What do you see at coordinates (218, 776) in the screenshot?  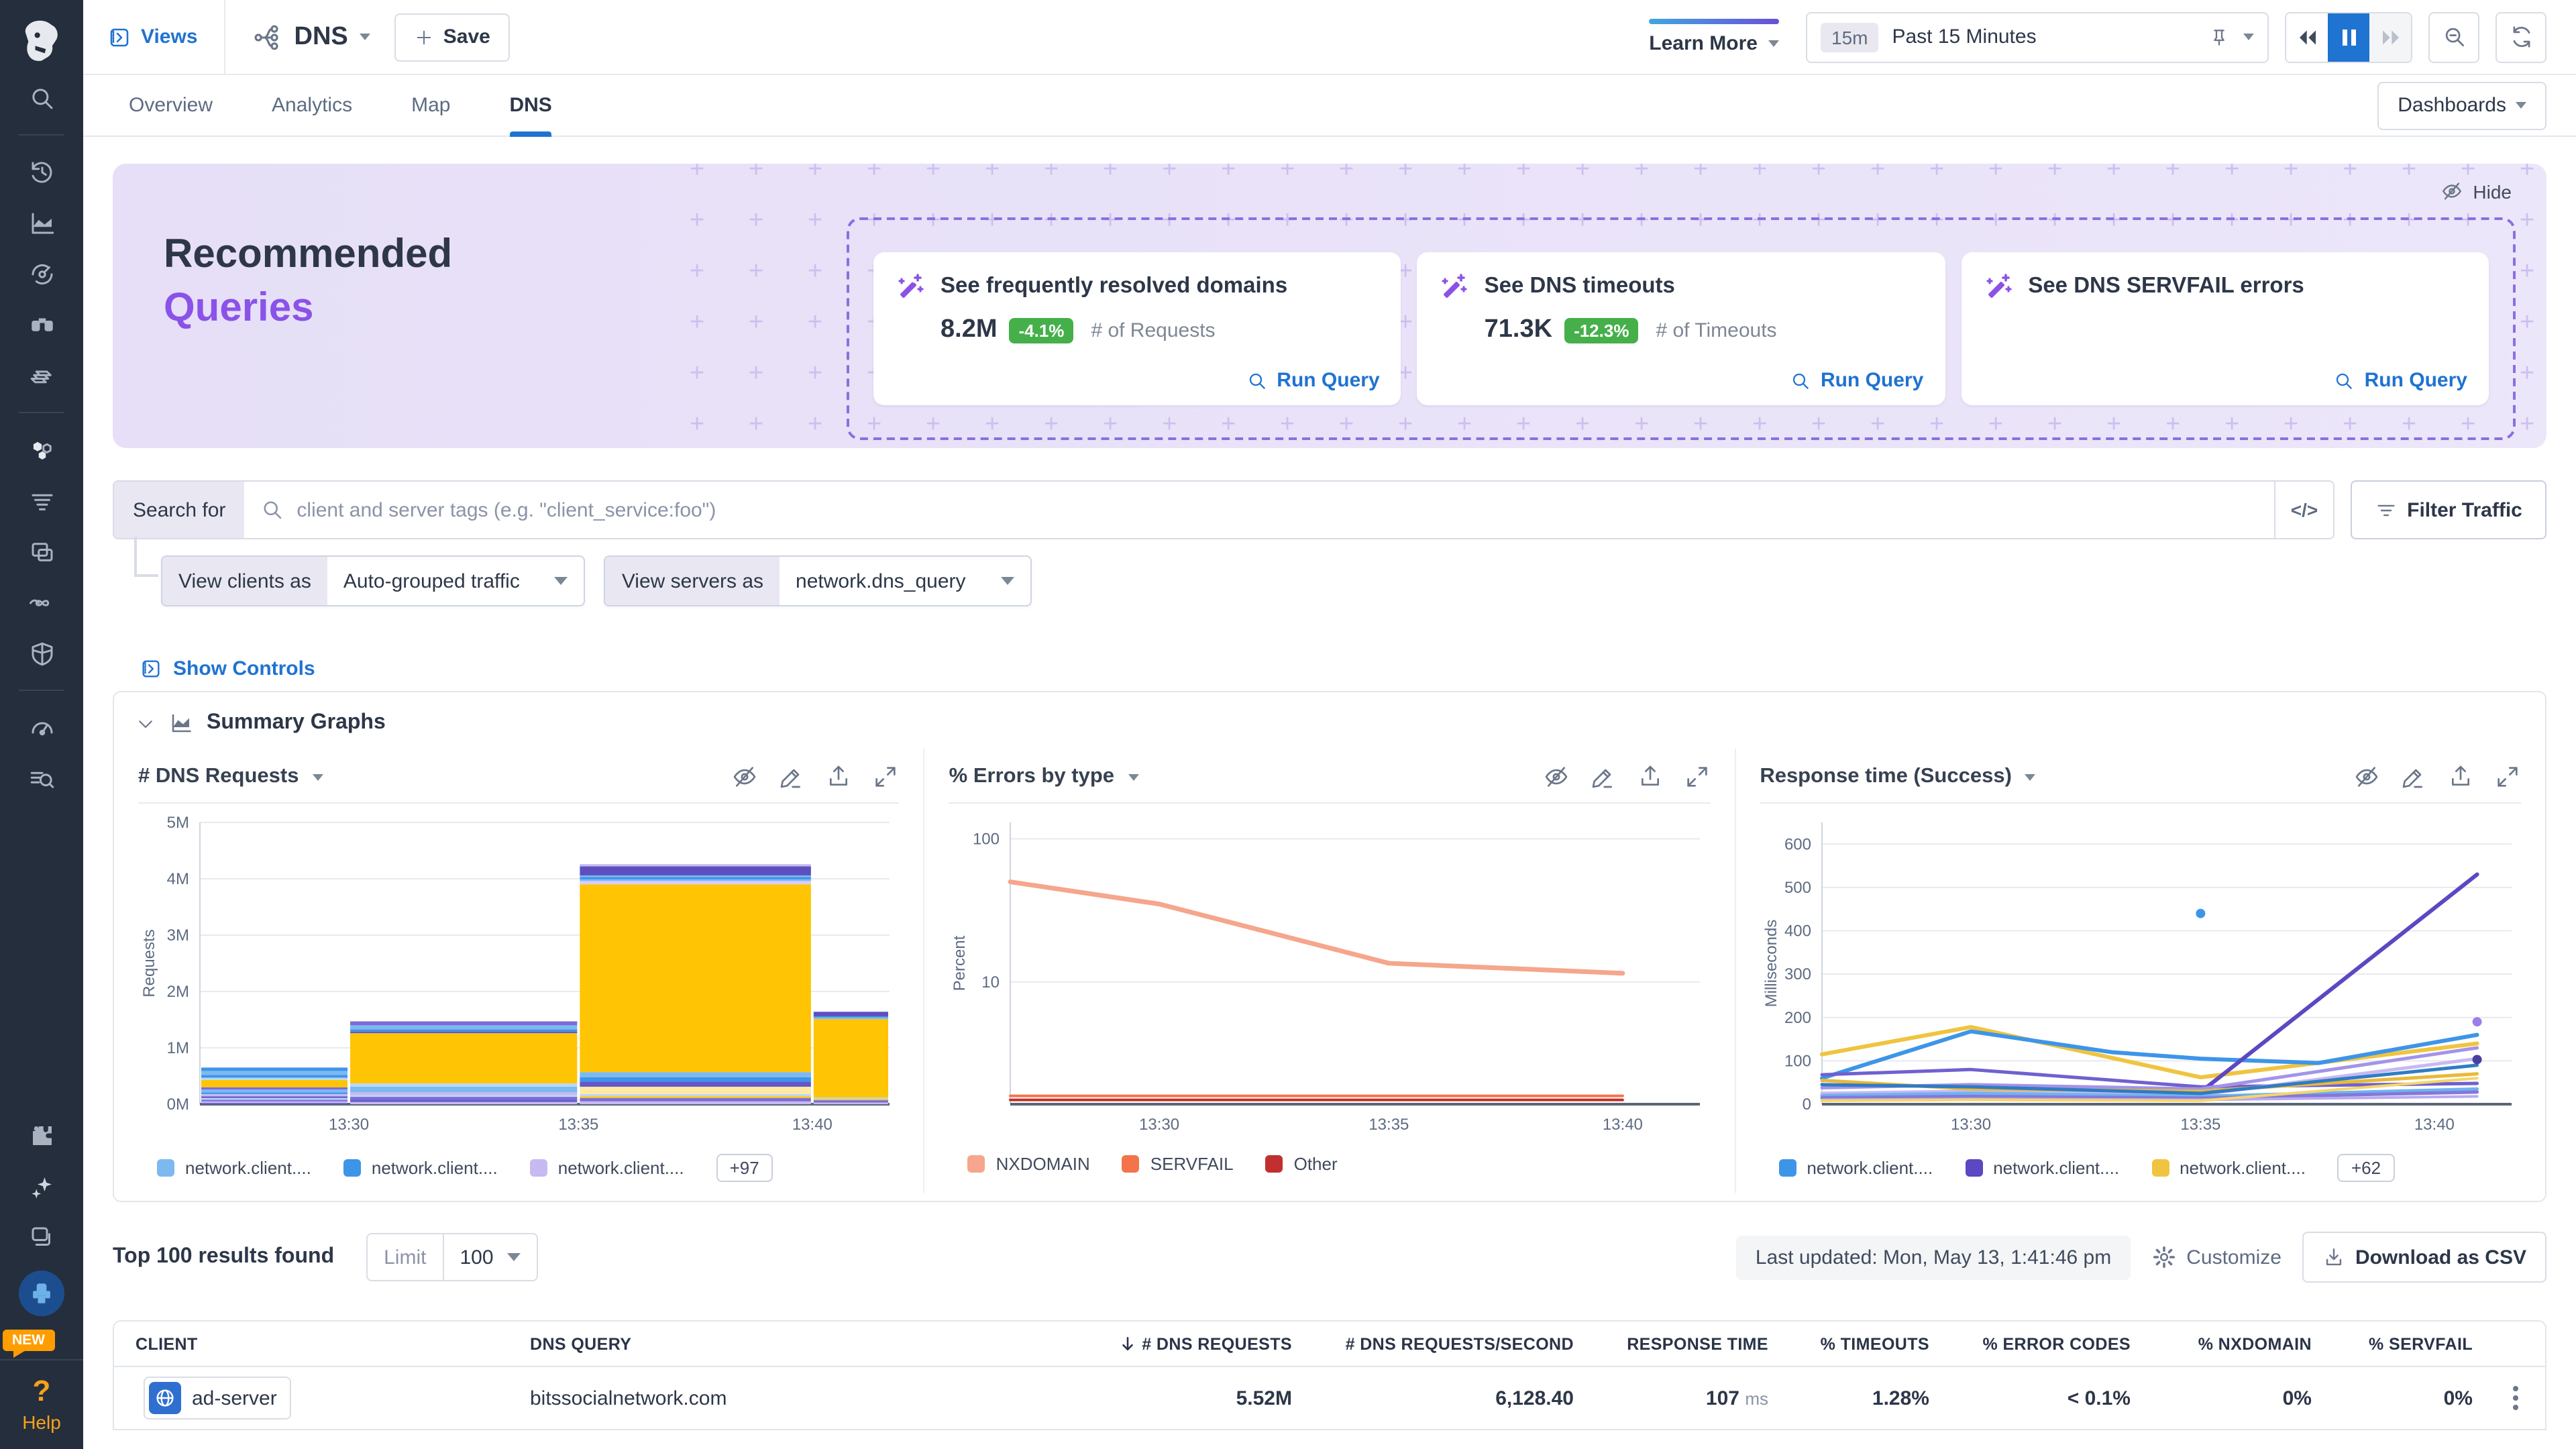 I see `chart-title: # DNS Requests` at bounding box center [218, 776].